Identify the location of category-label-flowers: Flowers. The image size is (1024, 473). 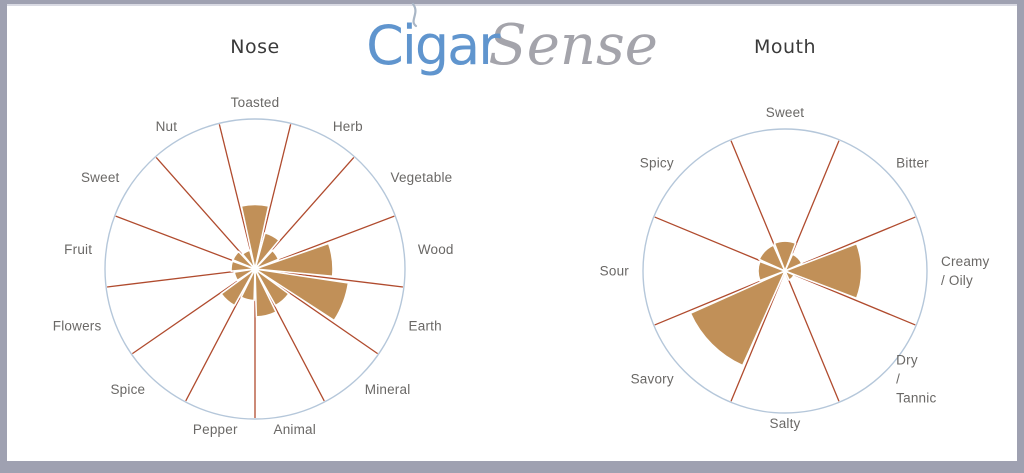
(77, 326).